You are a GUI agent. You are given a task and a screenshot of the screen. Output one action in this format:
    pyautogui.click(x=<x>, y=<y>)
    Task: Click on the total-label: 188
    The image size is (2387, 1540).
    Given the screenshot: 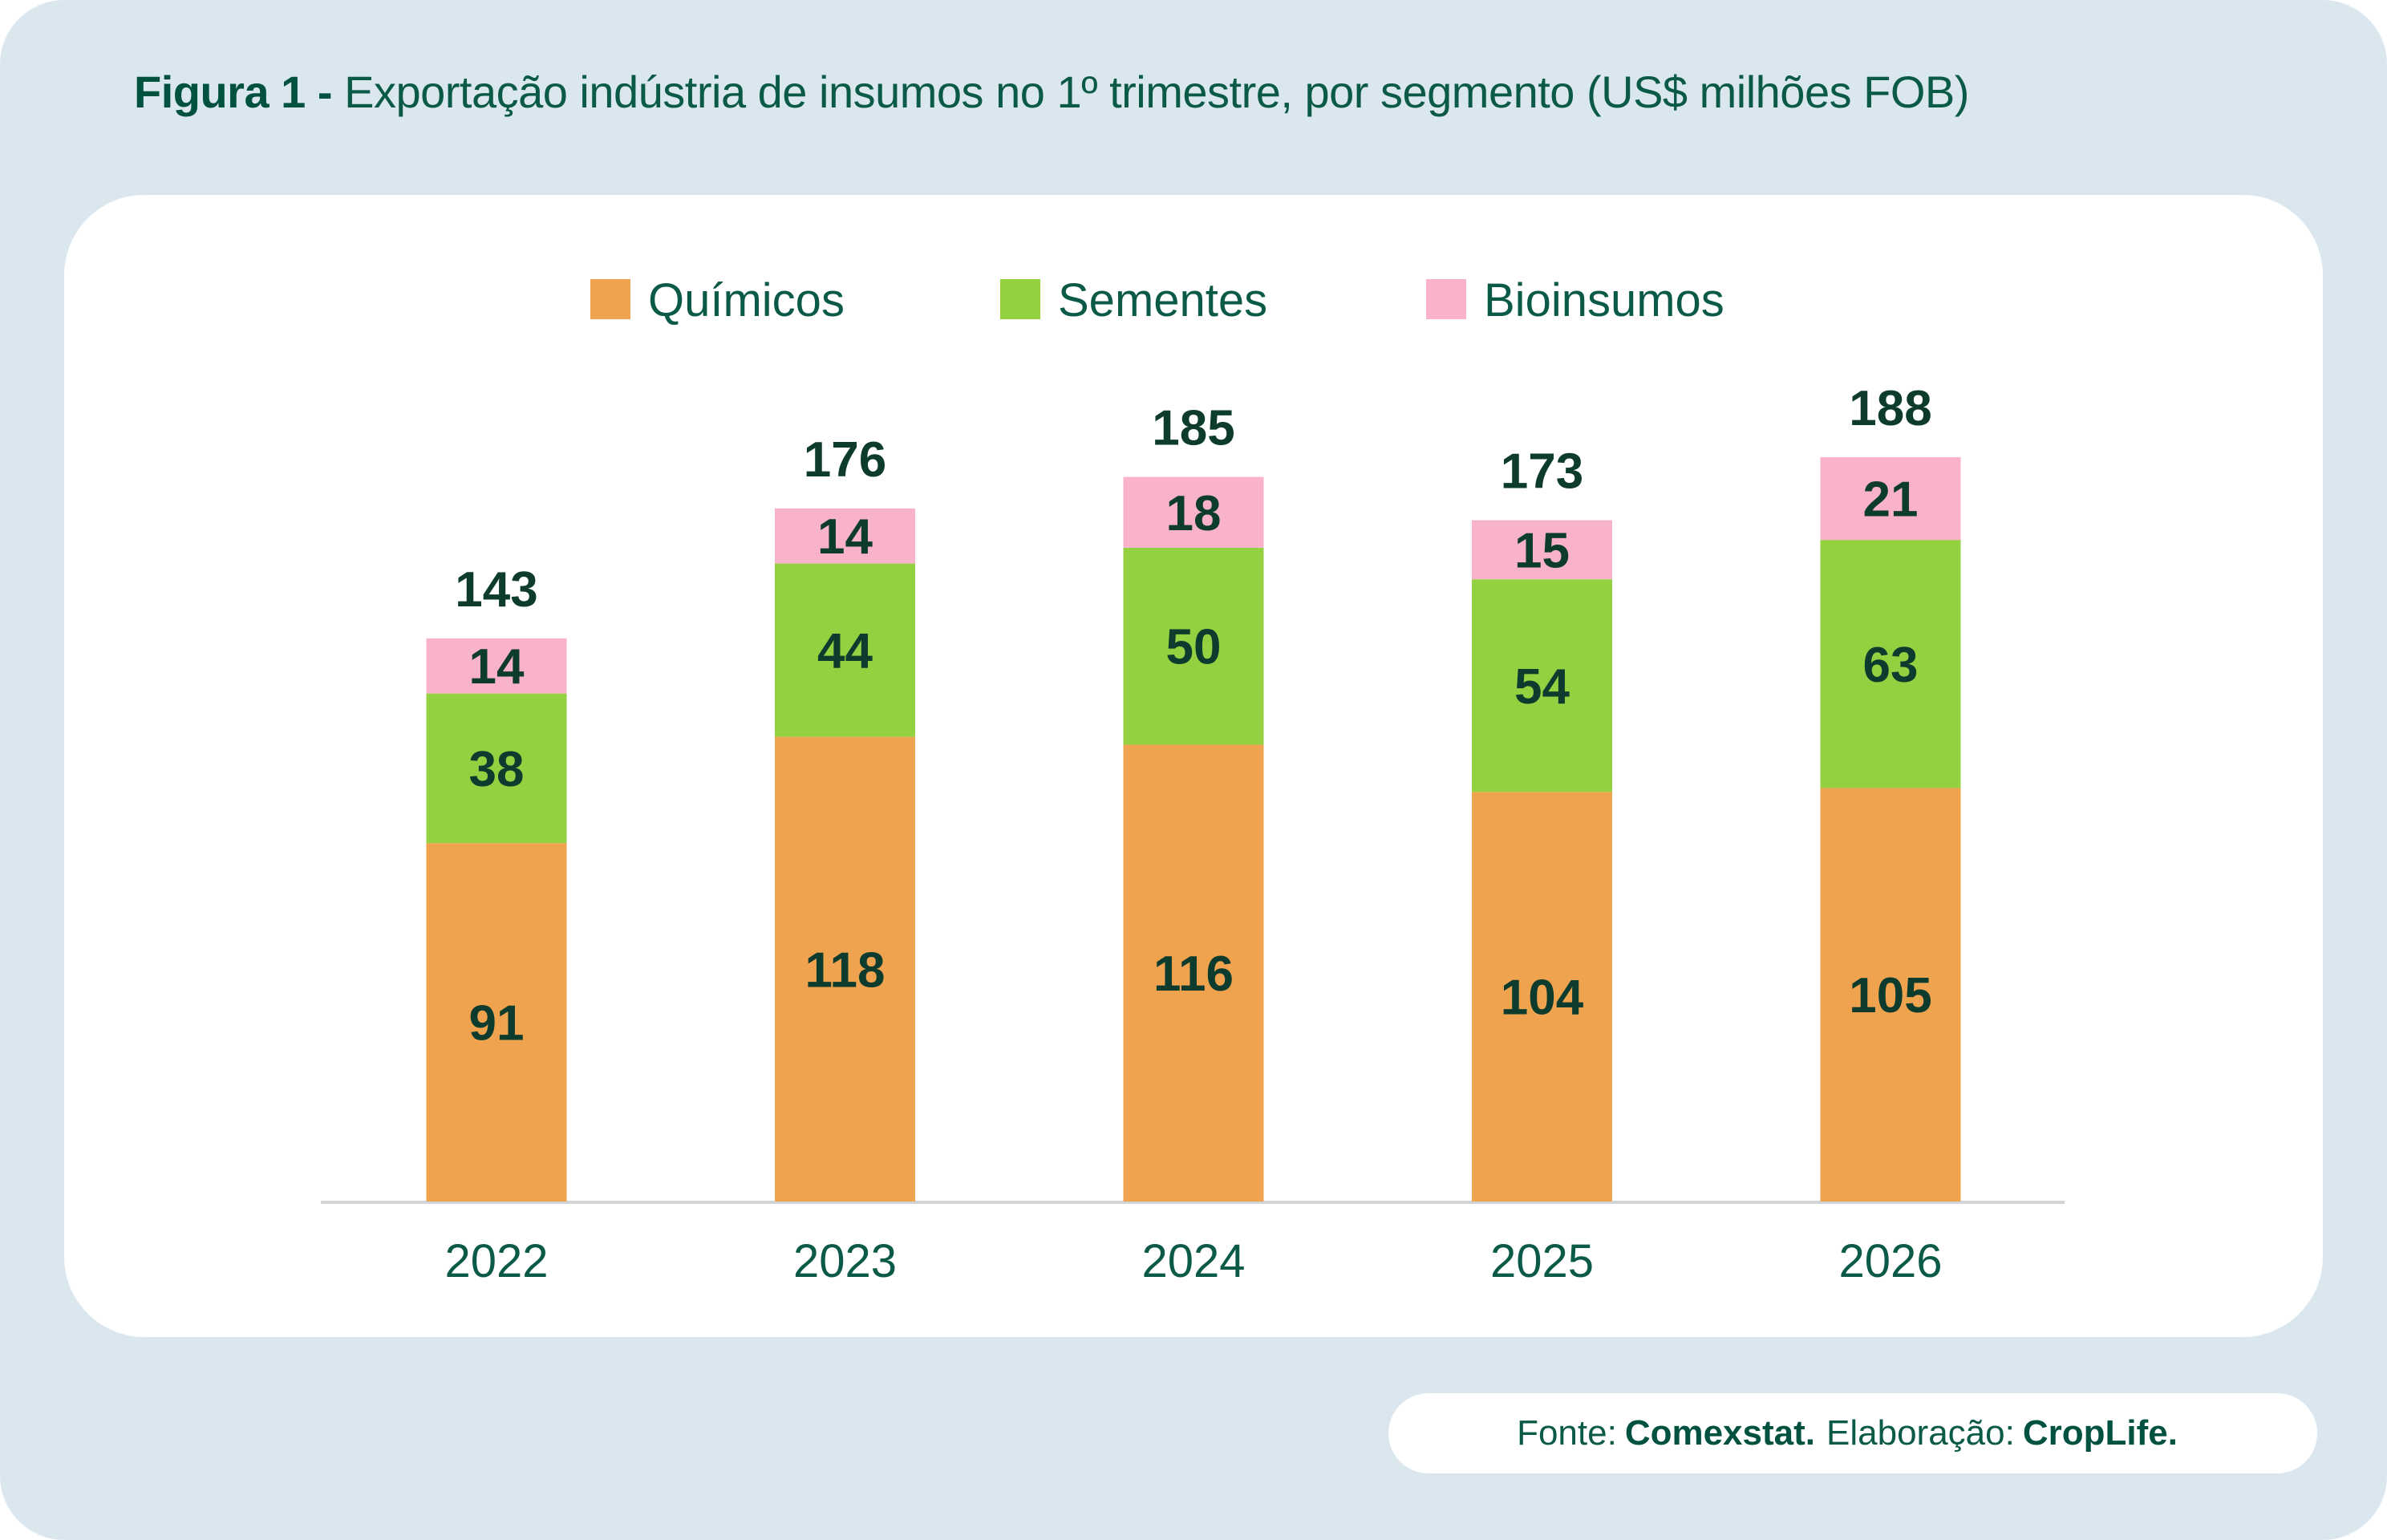 What is the action you would take?
    pyautogui.click(x=1890, y=408)
    